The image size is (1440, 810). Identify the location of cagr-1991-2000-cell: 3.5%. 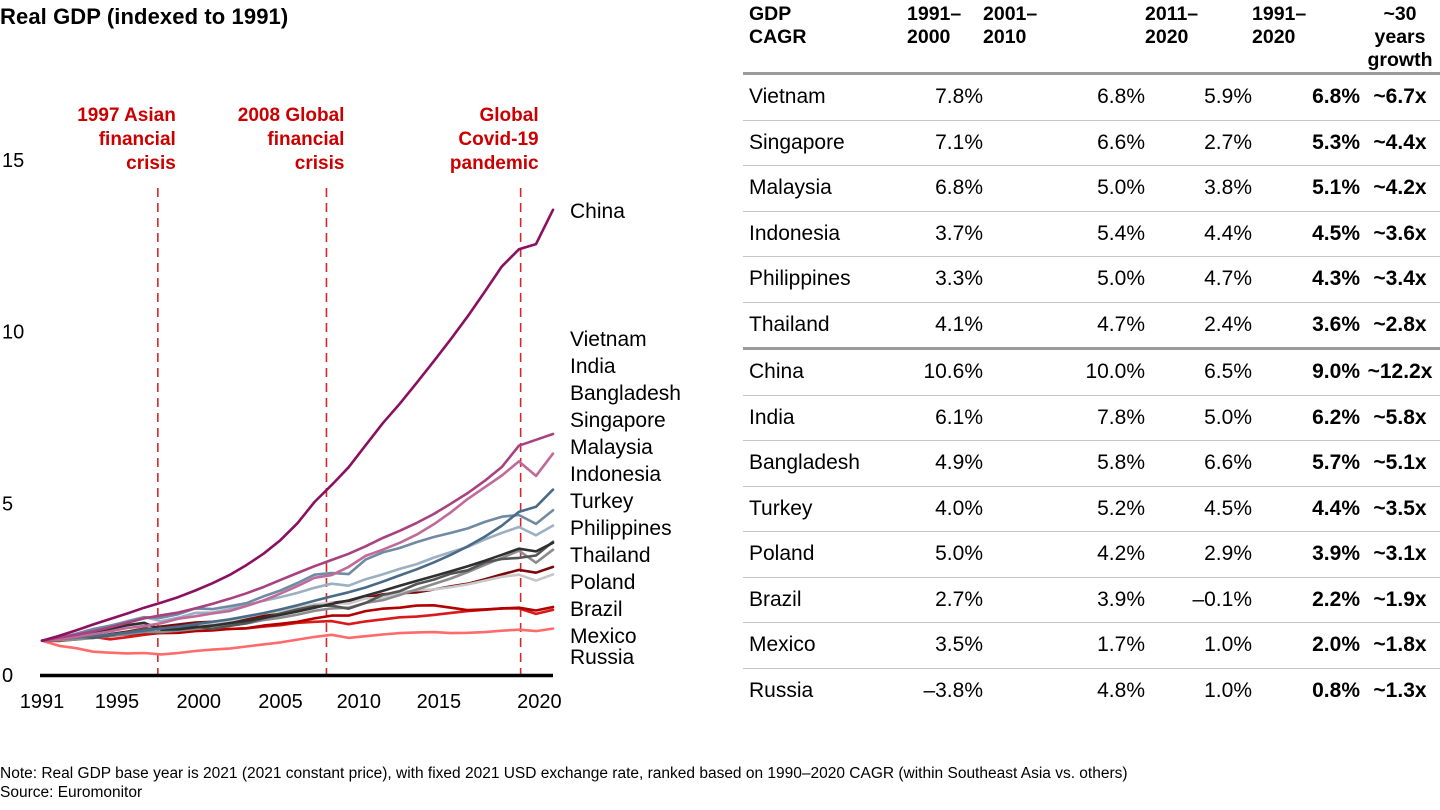
(942, 645).